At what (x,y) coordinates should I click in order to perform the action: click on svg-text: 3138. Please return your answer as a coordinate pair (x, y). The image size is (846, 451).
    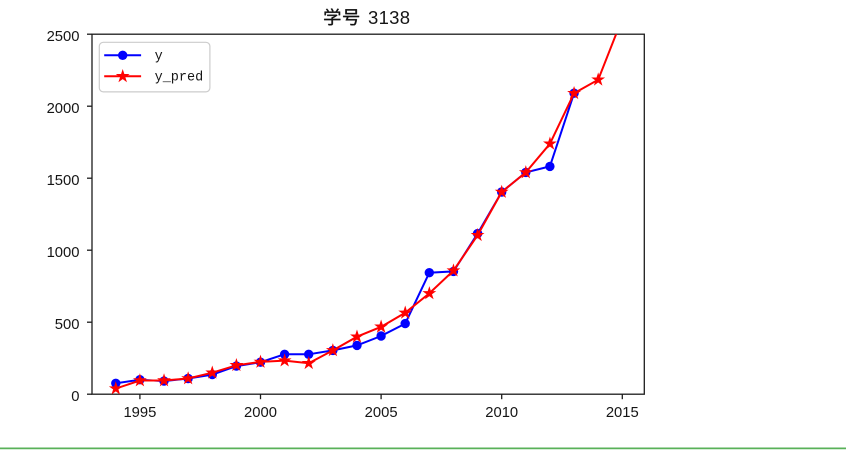
    Looking at the image, I should click on (389, 17).